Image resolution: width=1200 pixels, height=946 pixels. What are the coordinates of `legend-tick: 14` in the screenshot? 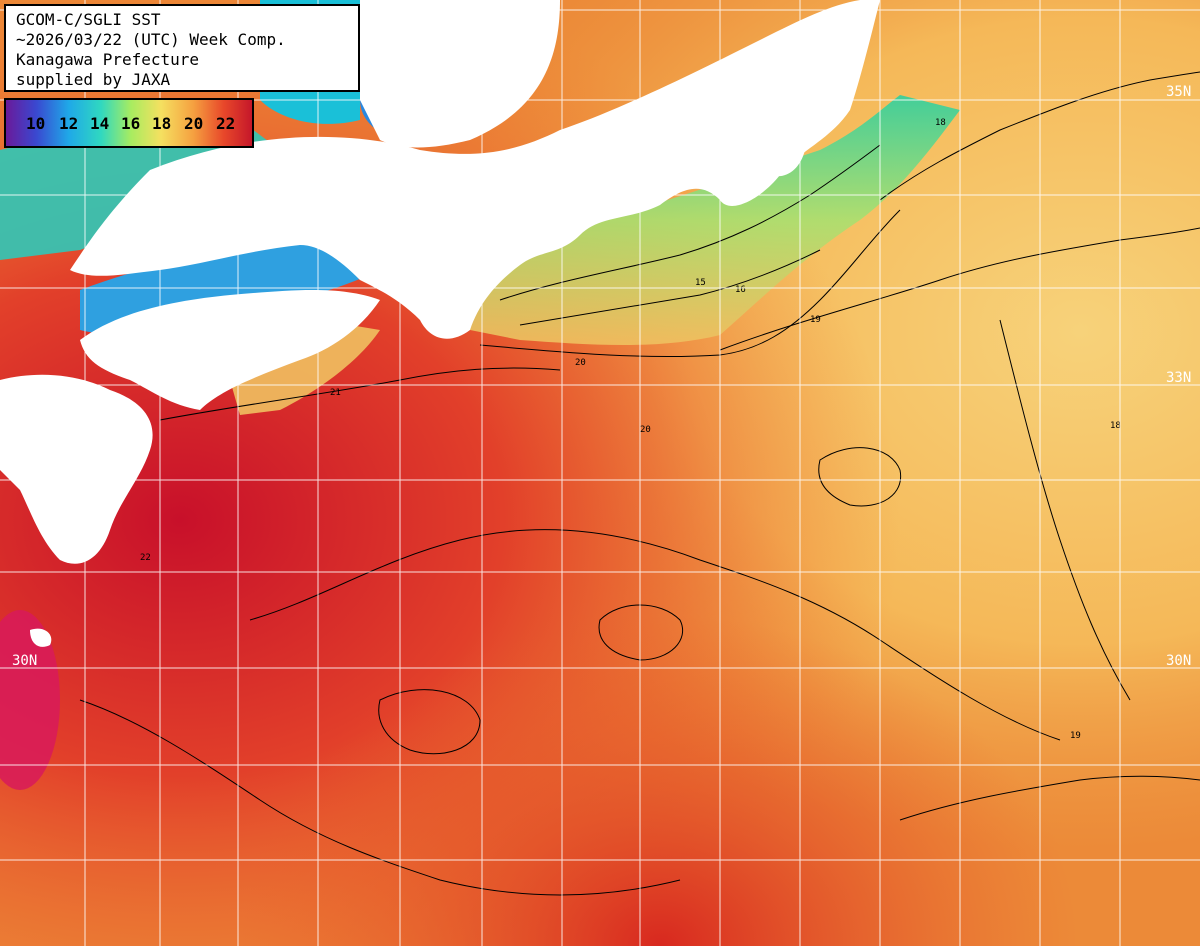 It's located at (100, 123).